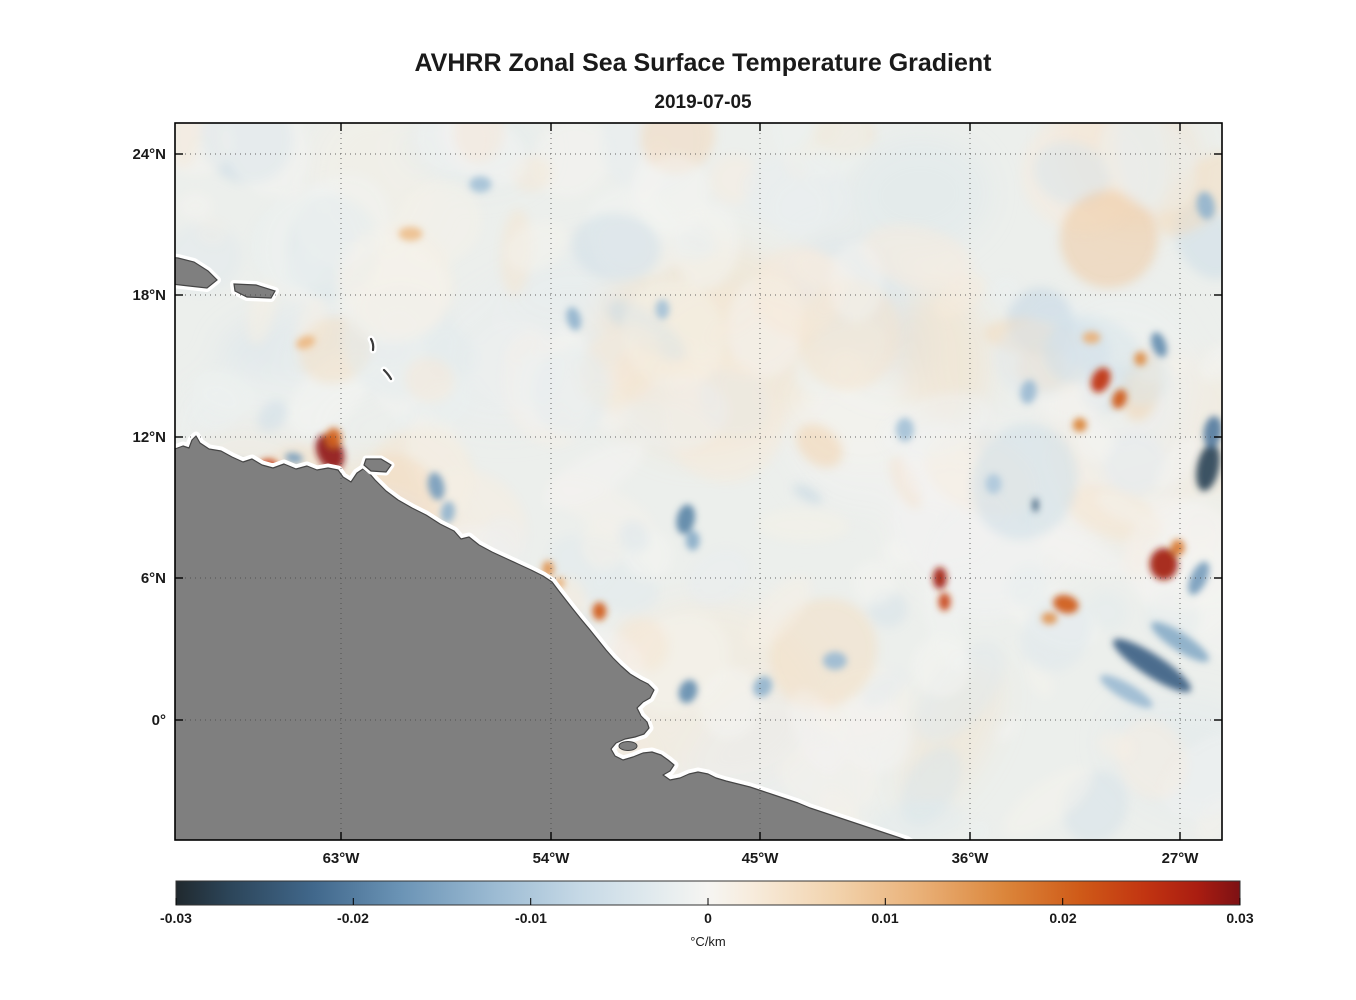 The image size is (1356, 1000). Describe the element at coordinates (531, 918) in the screenshot. I see `colorbar-tick-label-2: -0.01` at that location.